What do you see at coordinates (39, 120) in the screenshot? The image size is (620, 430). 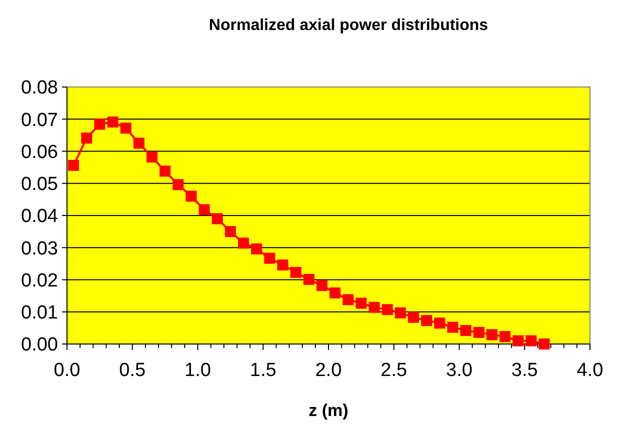 I see `y-tick-label: 0.07` at bounding box center [39, 120].